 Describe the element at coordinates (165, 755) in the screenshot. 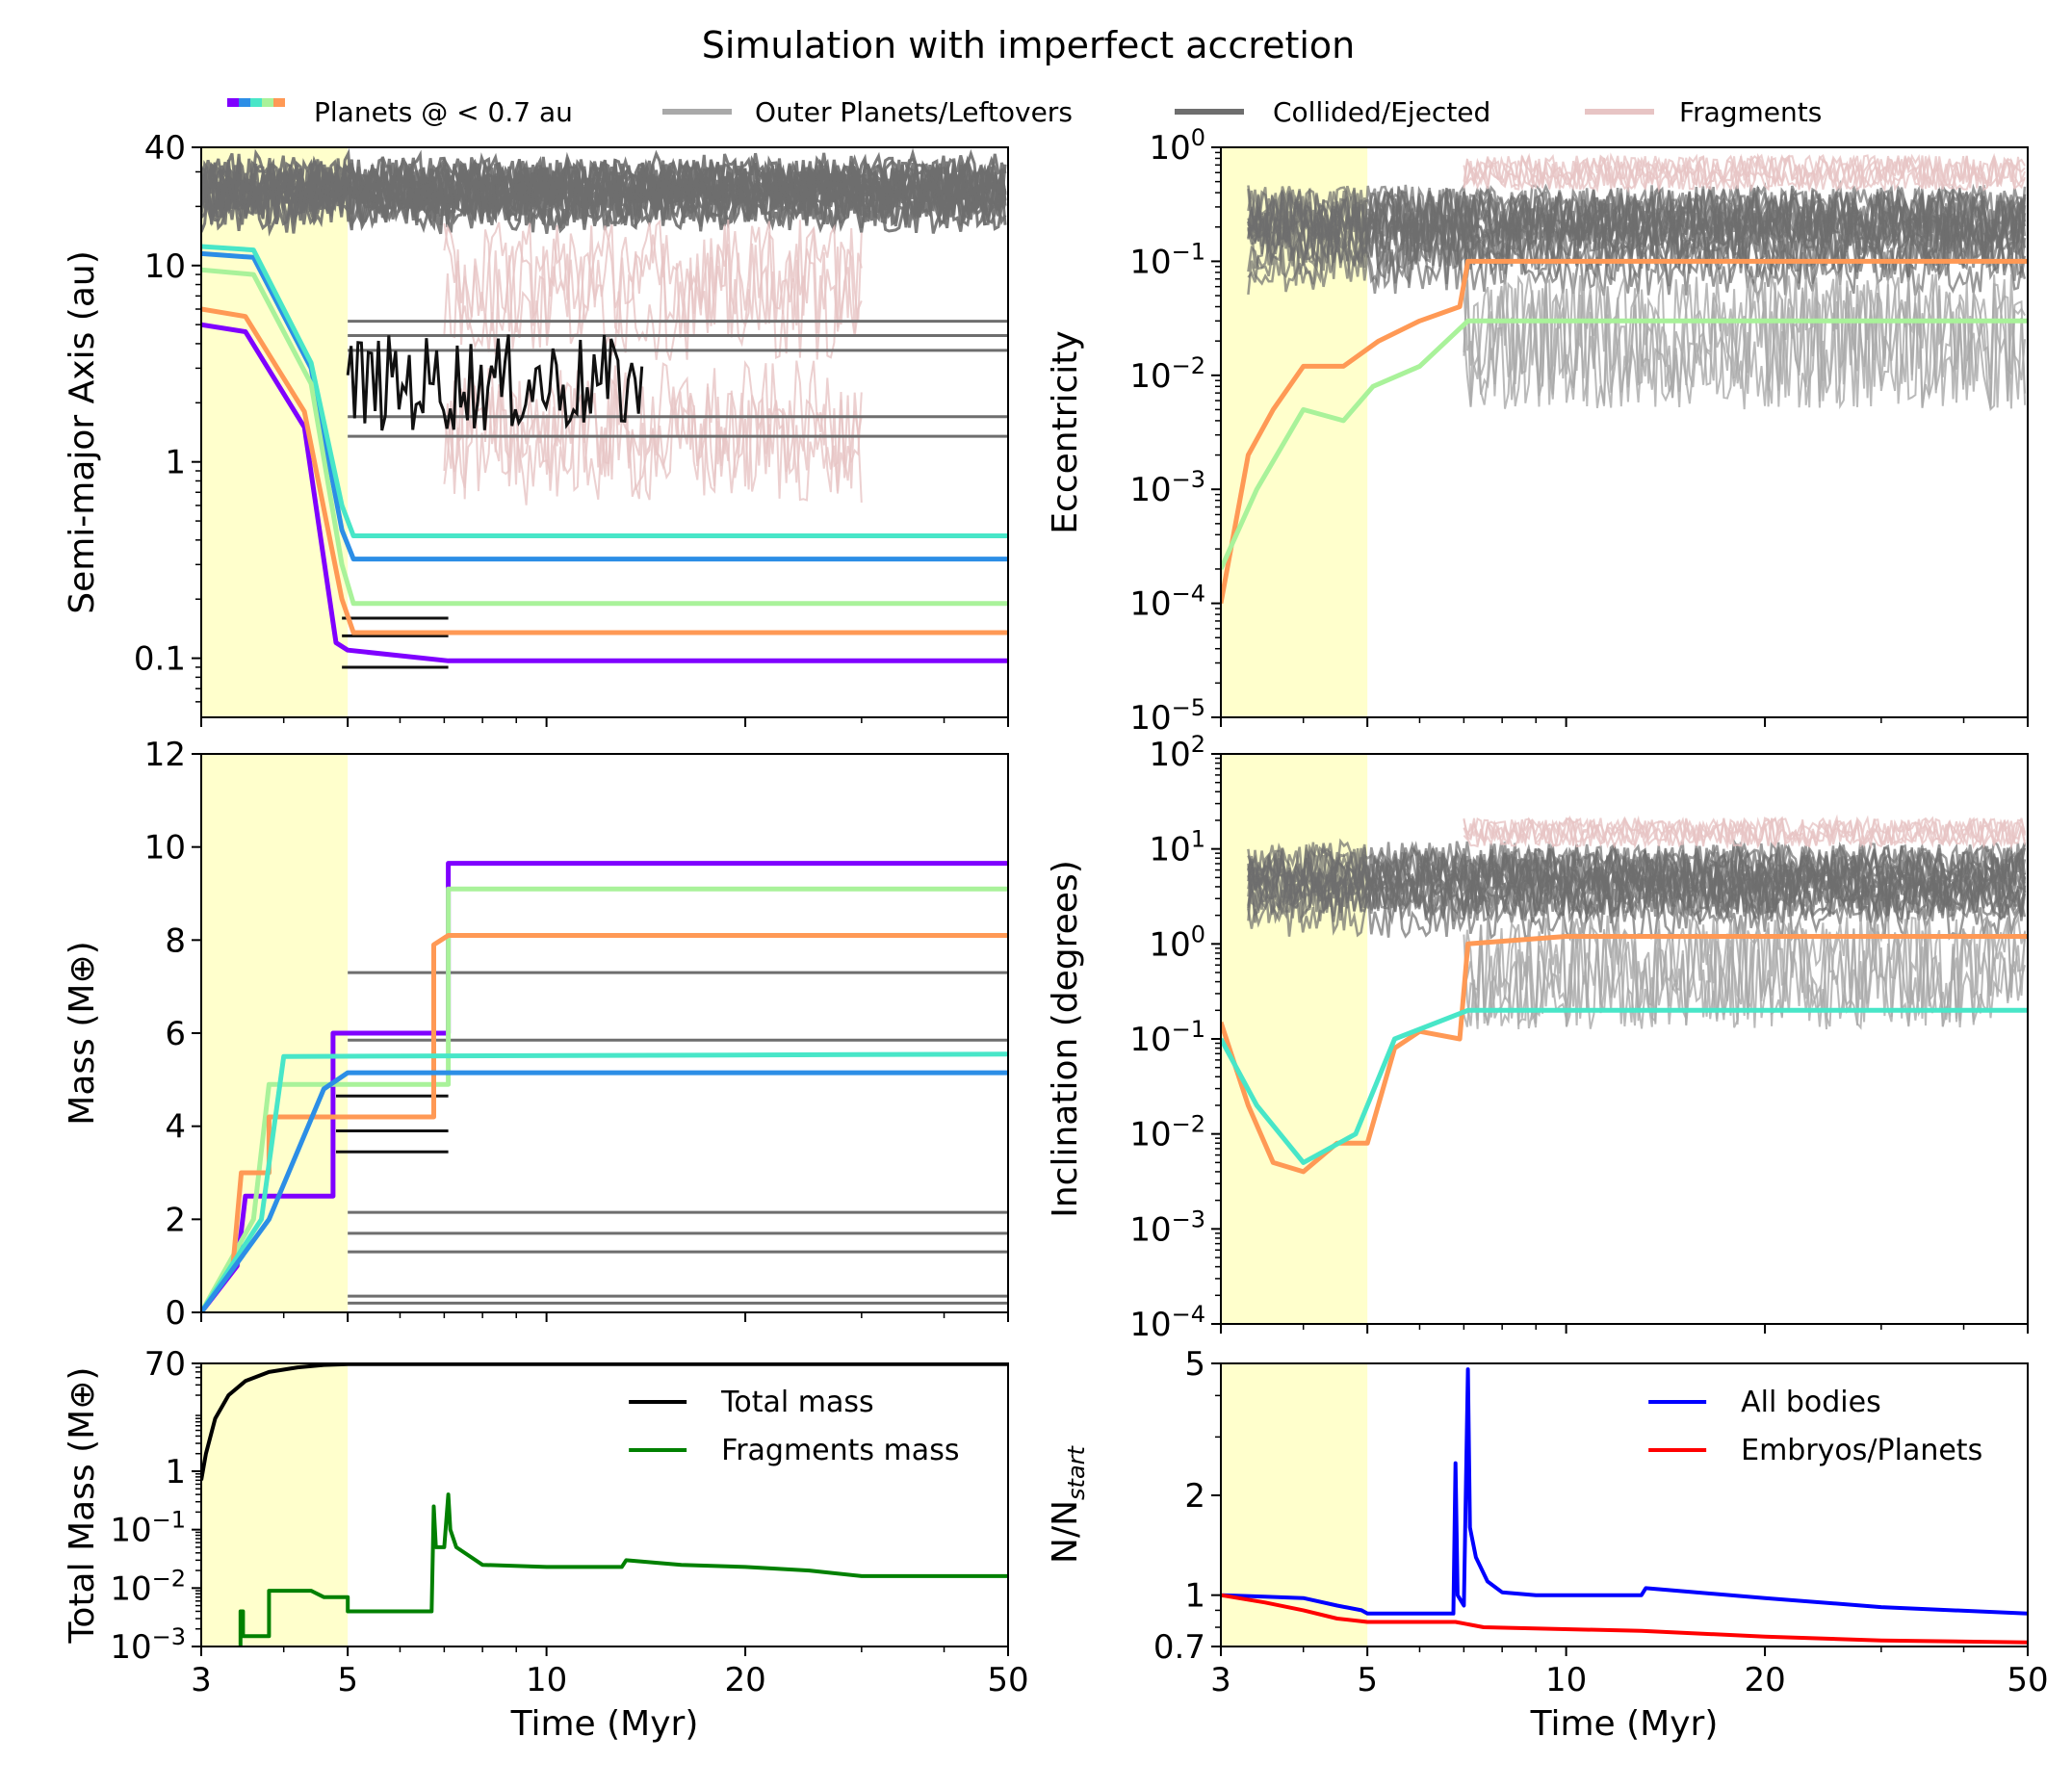

I see `y-tick-label: 12` at that location.